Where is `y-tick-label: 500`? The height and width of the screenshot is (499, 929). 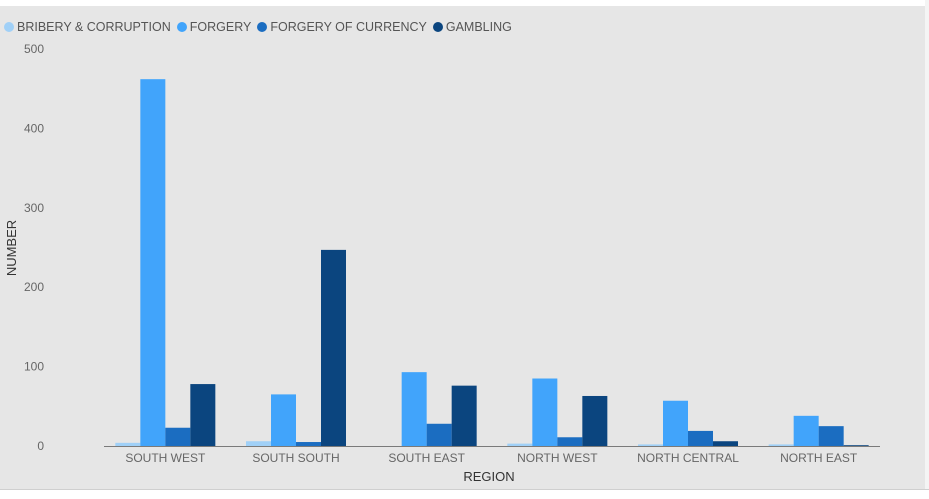
y-tick-label: 500 is located at coordinates (34, 49).